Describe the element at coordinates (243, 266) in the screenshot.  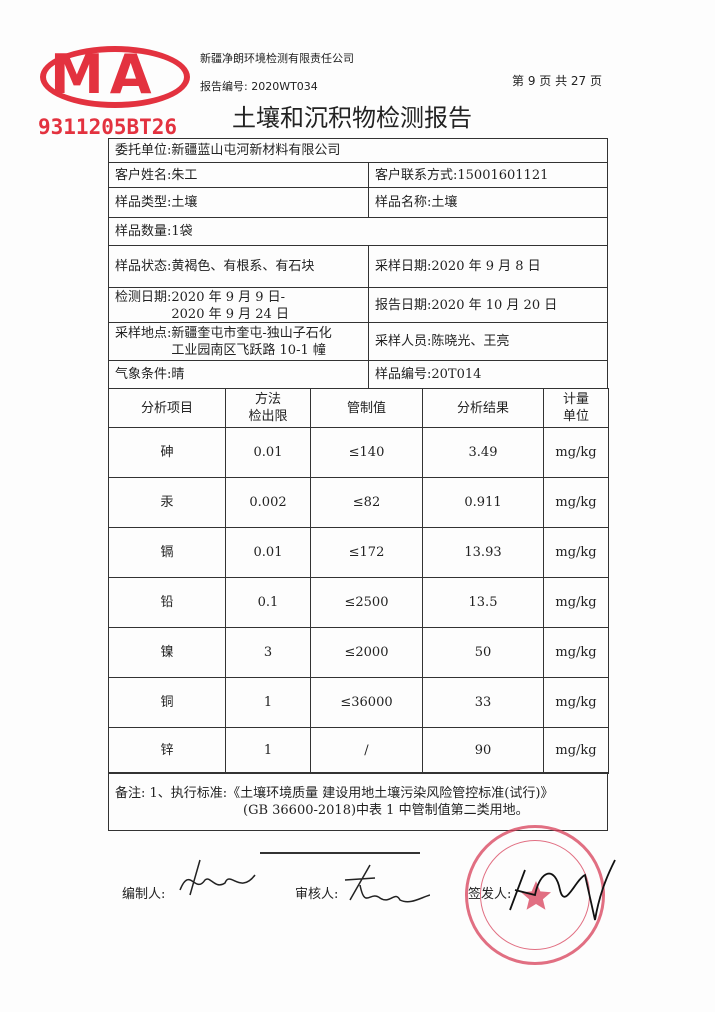
I see `state-value: 黄褐色、有根系、有石块` at that location.